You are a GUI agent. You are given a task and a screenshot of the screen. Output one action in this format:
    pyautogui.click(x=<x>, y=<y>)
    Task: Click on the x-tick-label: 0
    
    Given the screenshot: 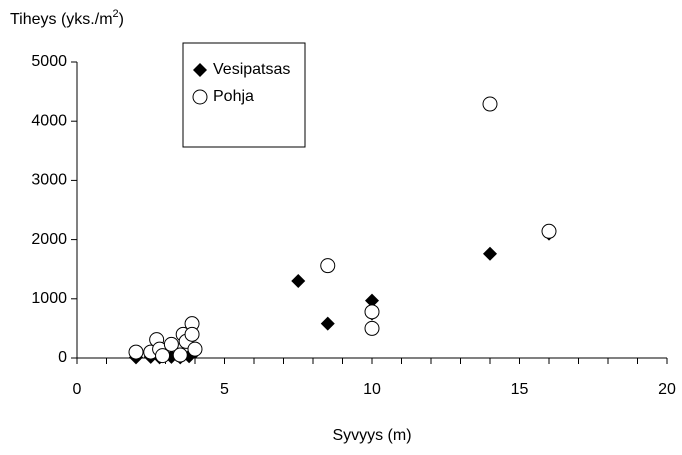 What is the action you would take?
    pyautogui.click(x=77, y=389)
    